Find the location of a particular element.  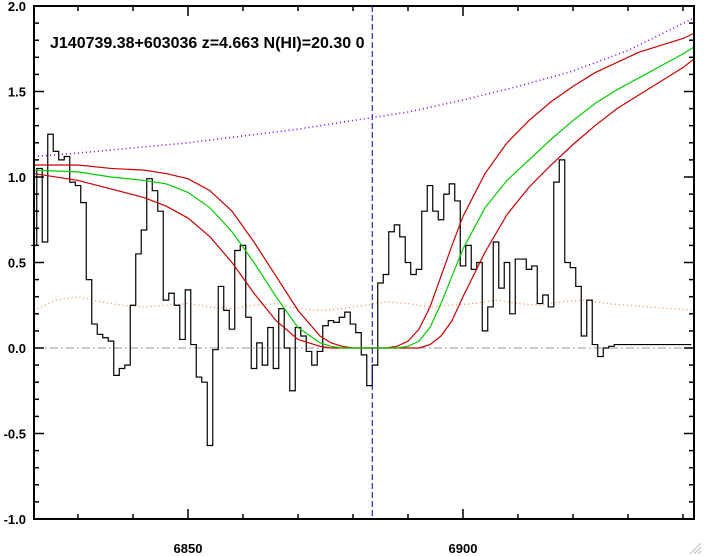

y-tick-label: 1.5 is located at coordinates (17, 92).